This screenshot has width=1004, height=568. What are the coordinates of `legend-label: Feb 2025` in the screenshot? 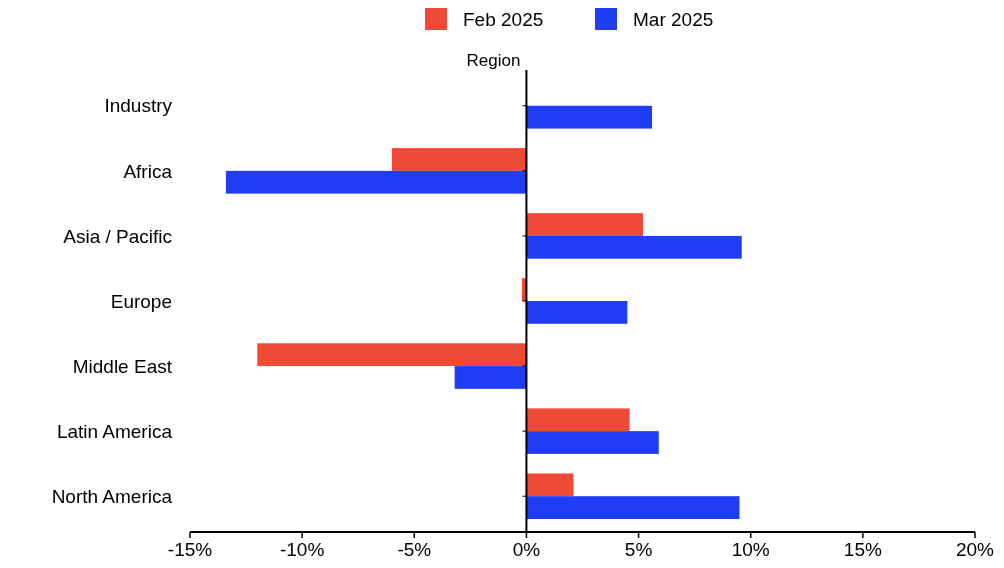 It's located at (503, 19).